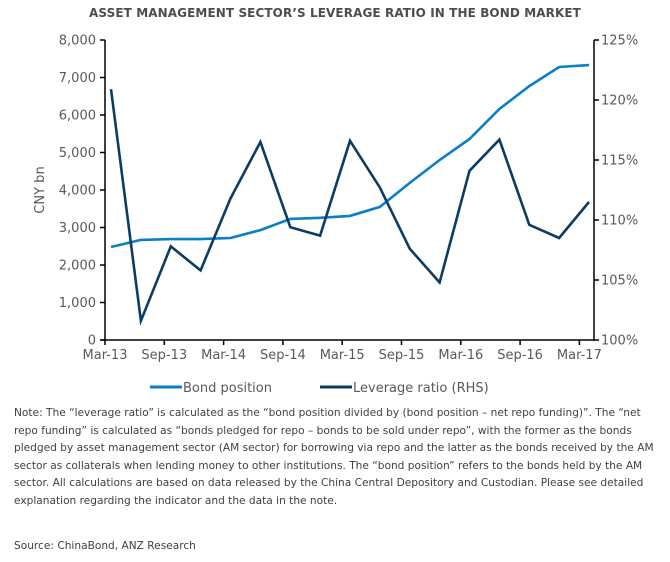  I want to click on right-tick-label: 125%, so click(619, 41).